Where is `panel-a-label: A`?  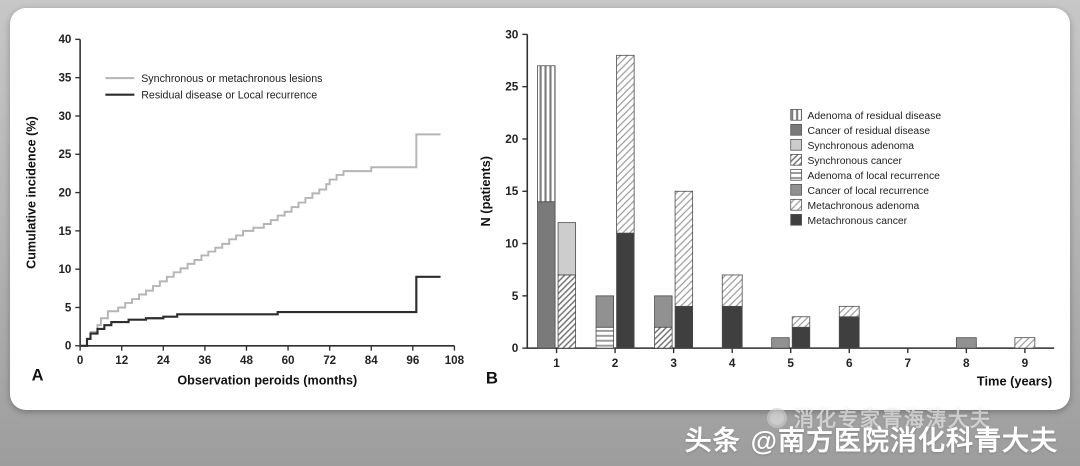 panel-a-label: A is located at coordinates (38, 376).